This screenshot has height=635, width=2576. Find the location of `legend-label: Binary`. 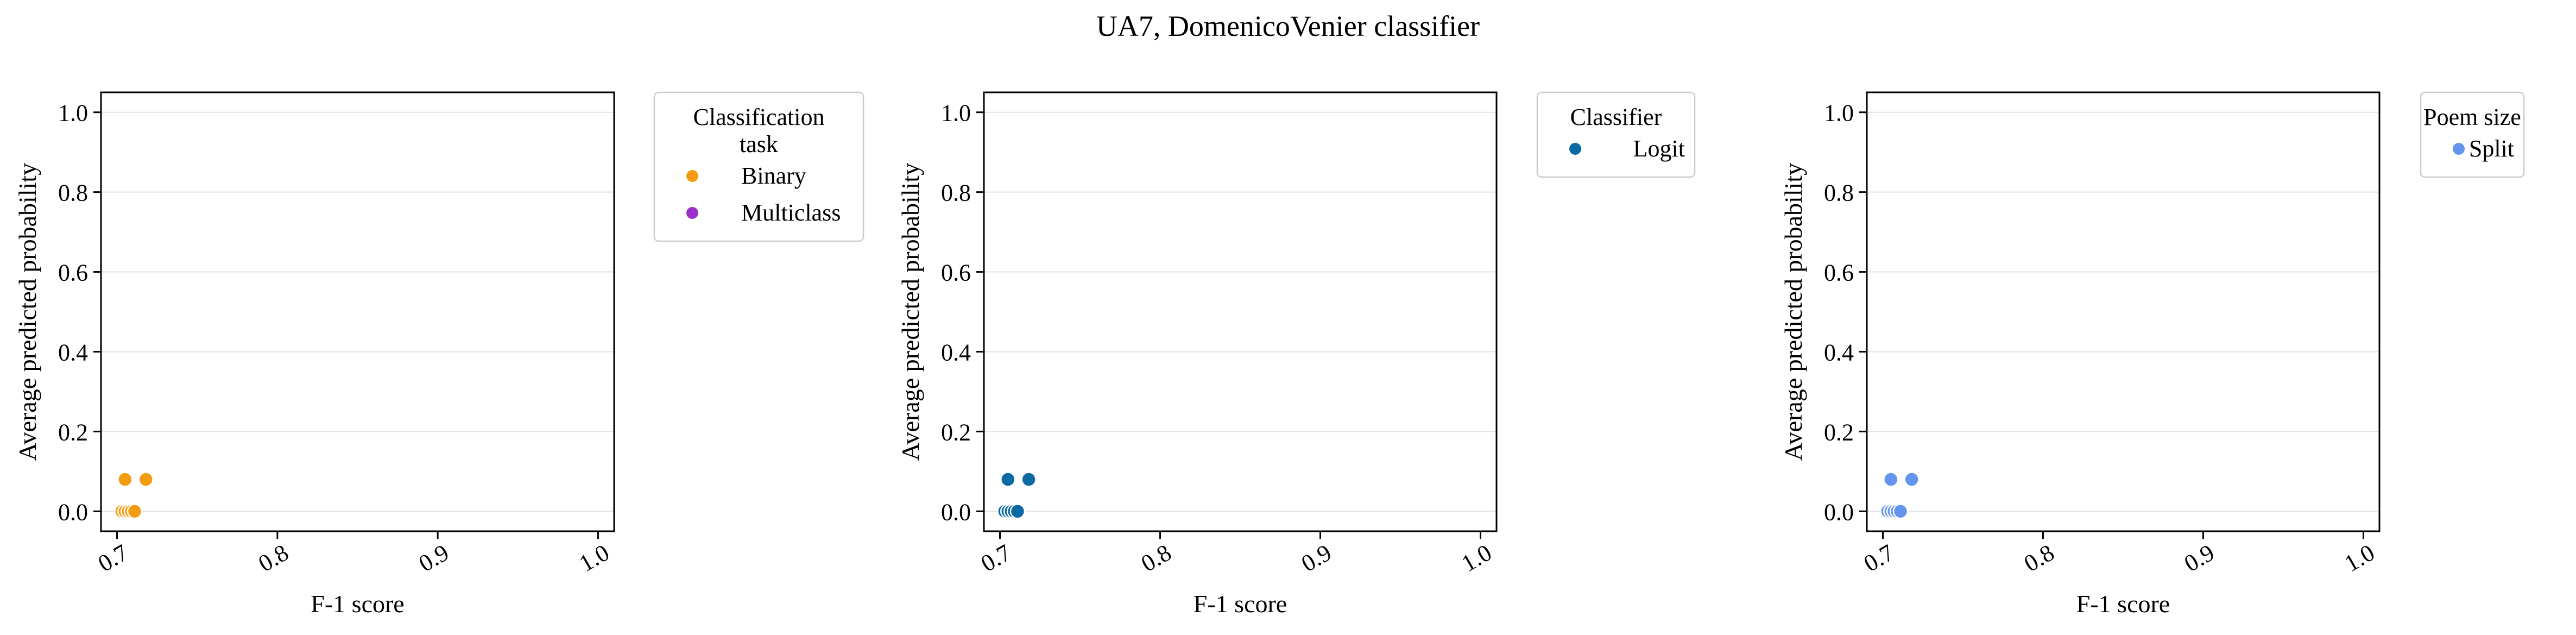

legend-label: Binary is located at coordinates (774, 175).